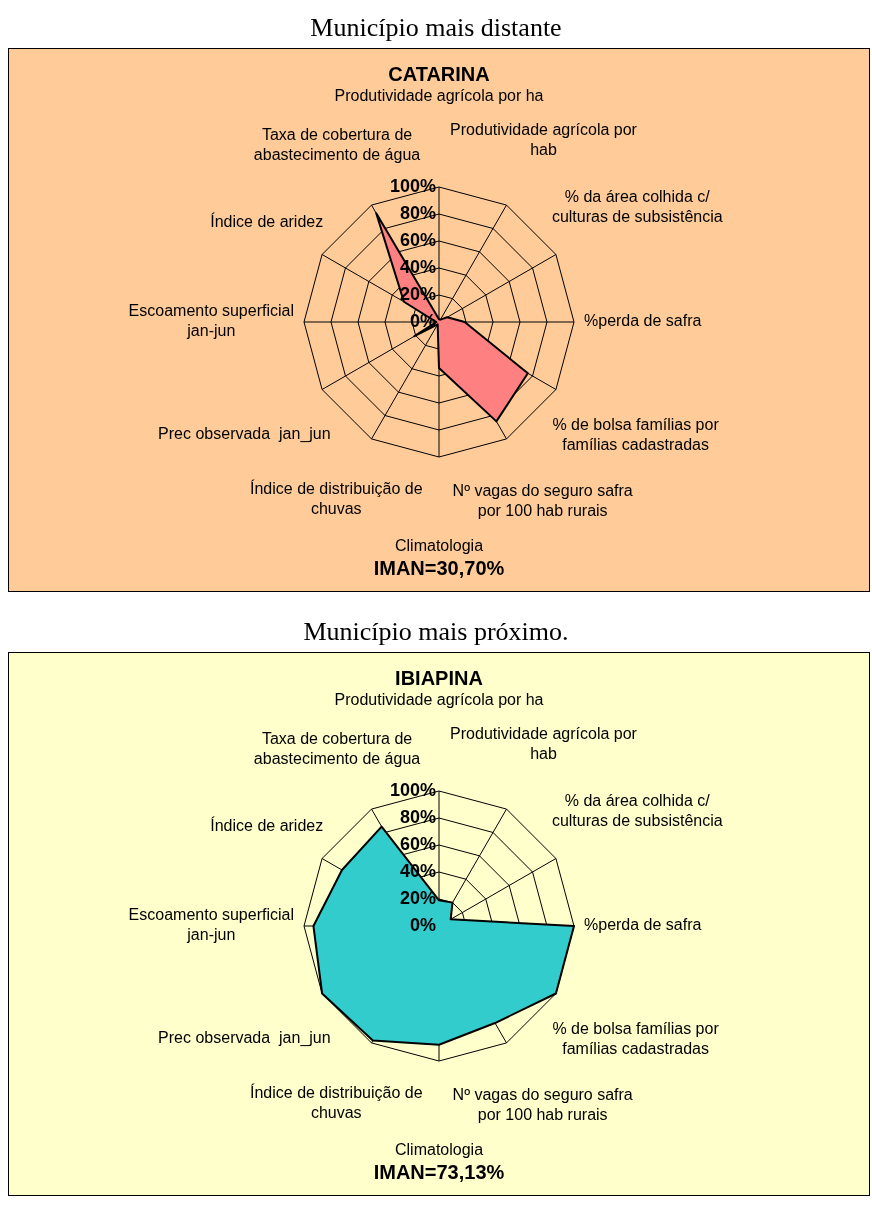 This screenshot has width=872, height=1221. What do you see at coordinates (436, 28) in the screenshot?
I see `chart-title: Município mais distante` at bounding box center [436, 28].